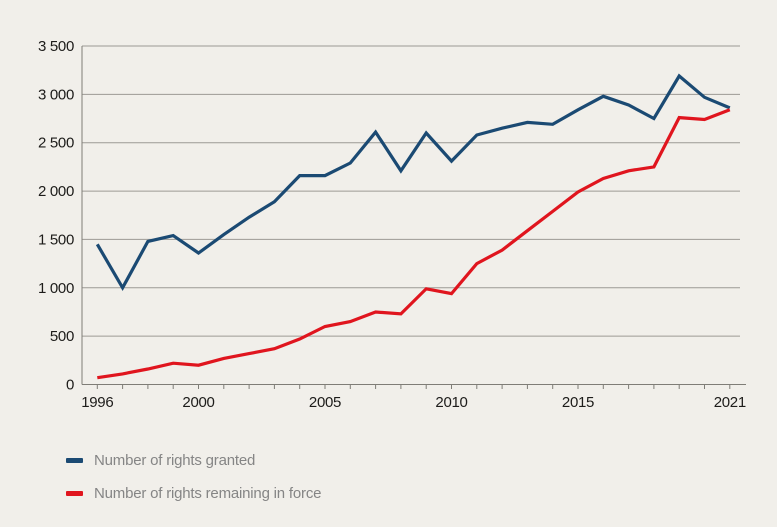  Describe the element at coordinates (730, 402) in the screenshot. I see `x-tick-label: 2021` at that location.